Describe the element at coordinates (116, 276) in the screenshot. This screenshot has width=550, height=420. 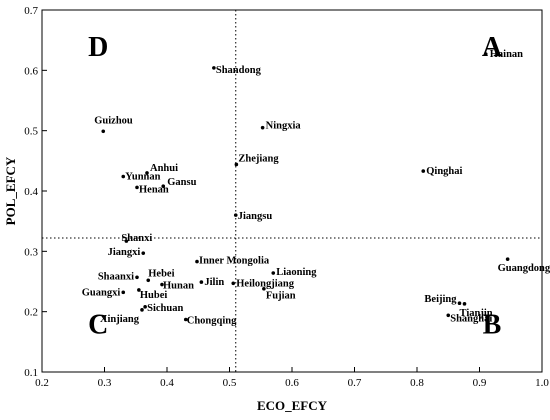
I see `point-label: Shaanxi` at that location.